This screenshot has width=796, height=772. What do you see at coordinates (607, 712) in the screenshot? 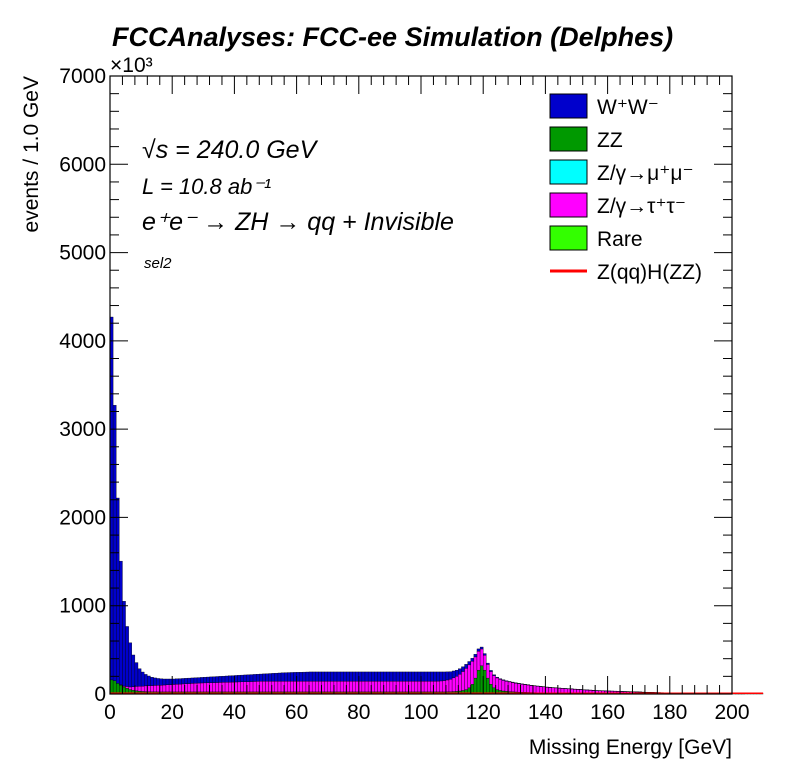
I see `x-tick-label: 160` at bounding box center [607, 712].